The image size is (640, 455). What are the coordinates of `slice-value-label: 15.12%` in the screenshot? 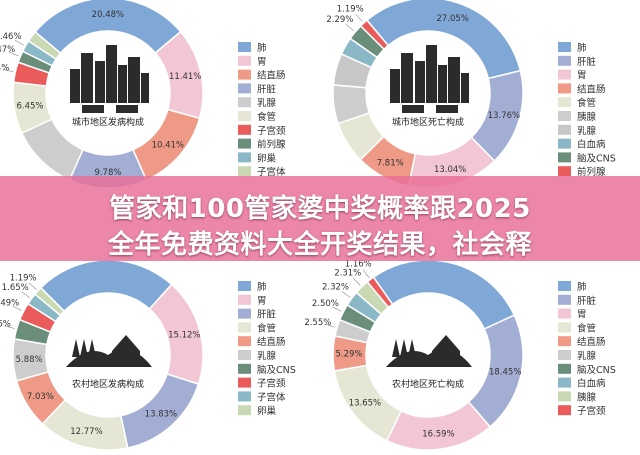 It's located at (184, 335).